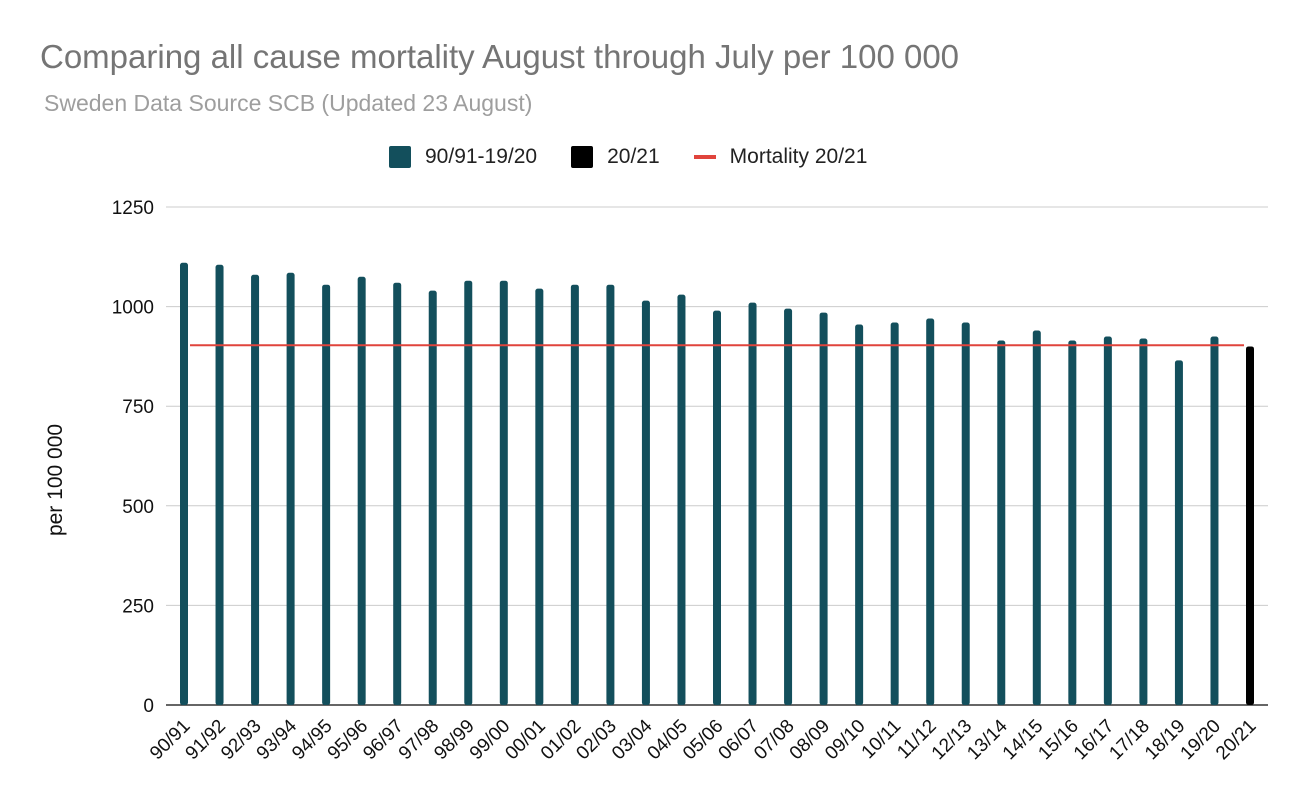 The height and width of the screenshot is (808, 1308). Describe the element at coordinates (348, 740) in the screenshot. I see `x-tick-label-5: 95/96` at that location.